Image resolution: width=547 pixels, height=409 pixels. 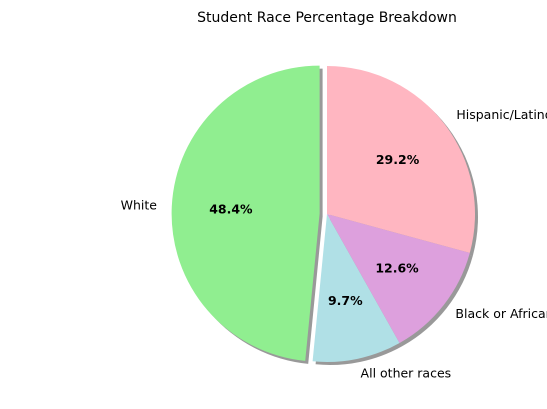 I want to click on pie-slice-black-or-african-american, so click(x=398, y=278).